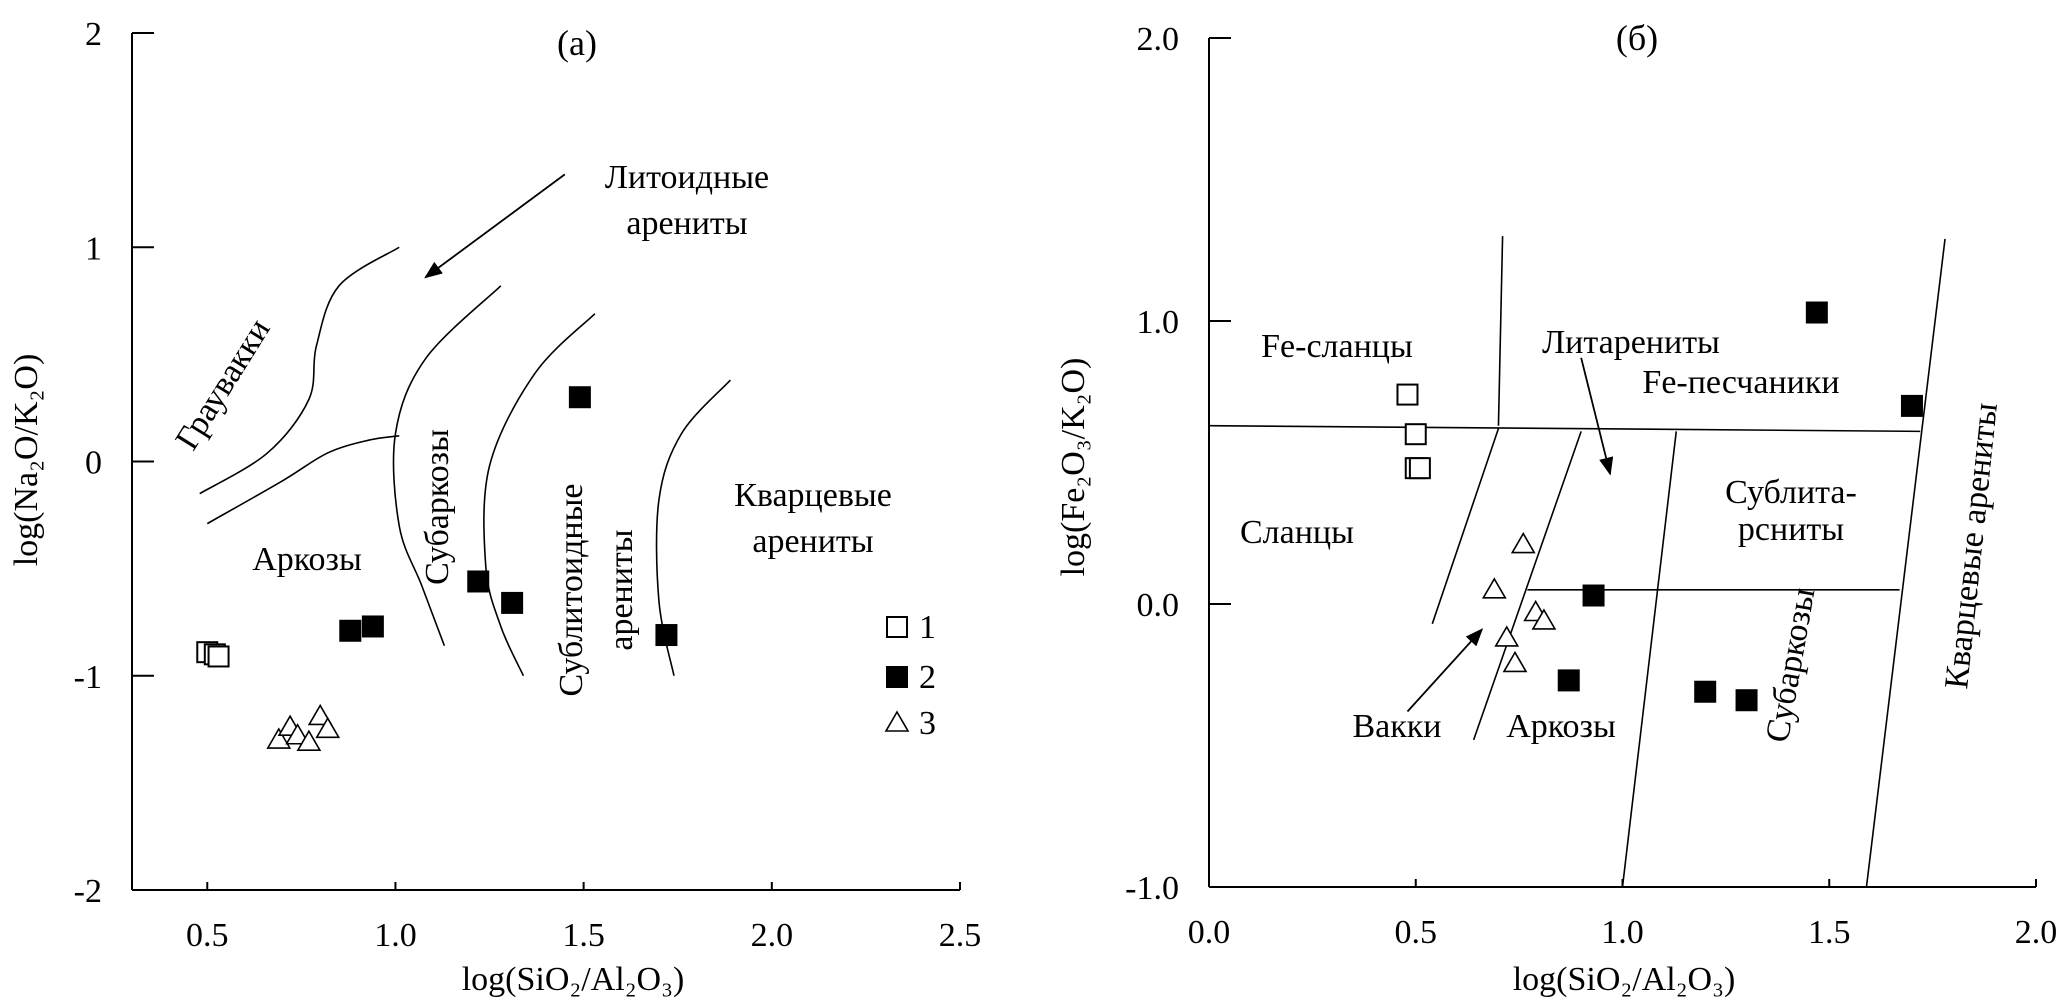  I want to click on chart-title: (a), so click(577, 43).